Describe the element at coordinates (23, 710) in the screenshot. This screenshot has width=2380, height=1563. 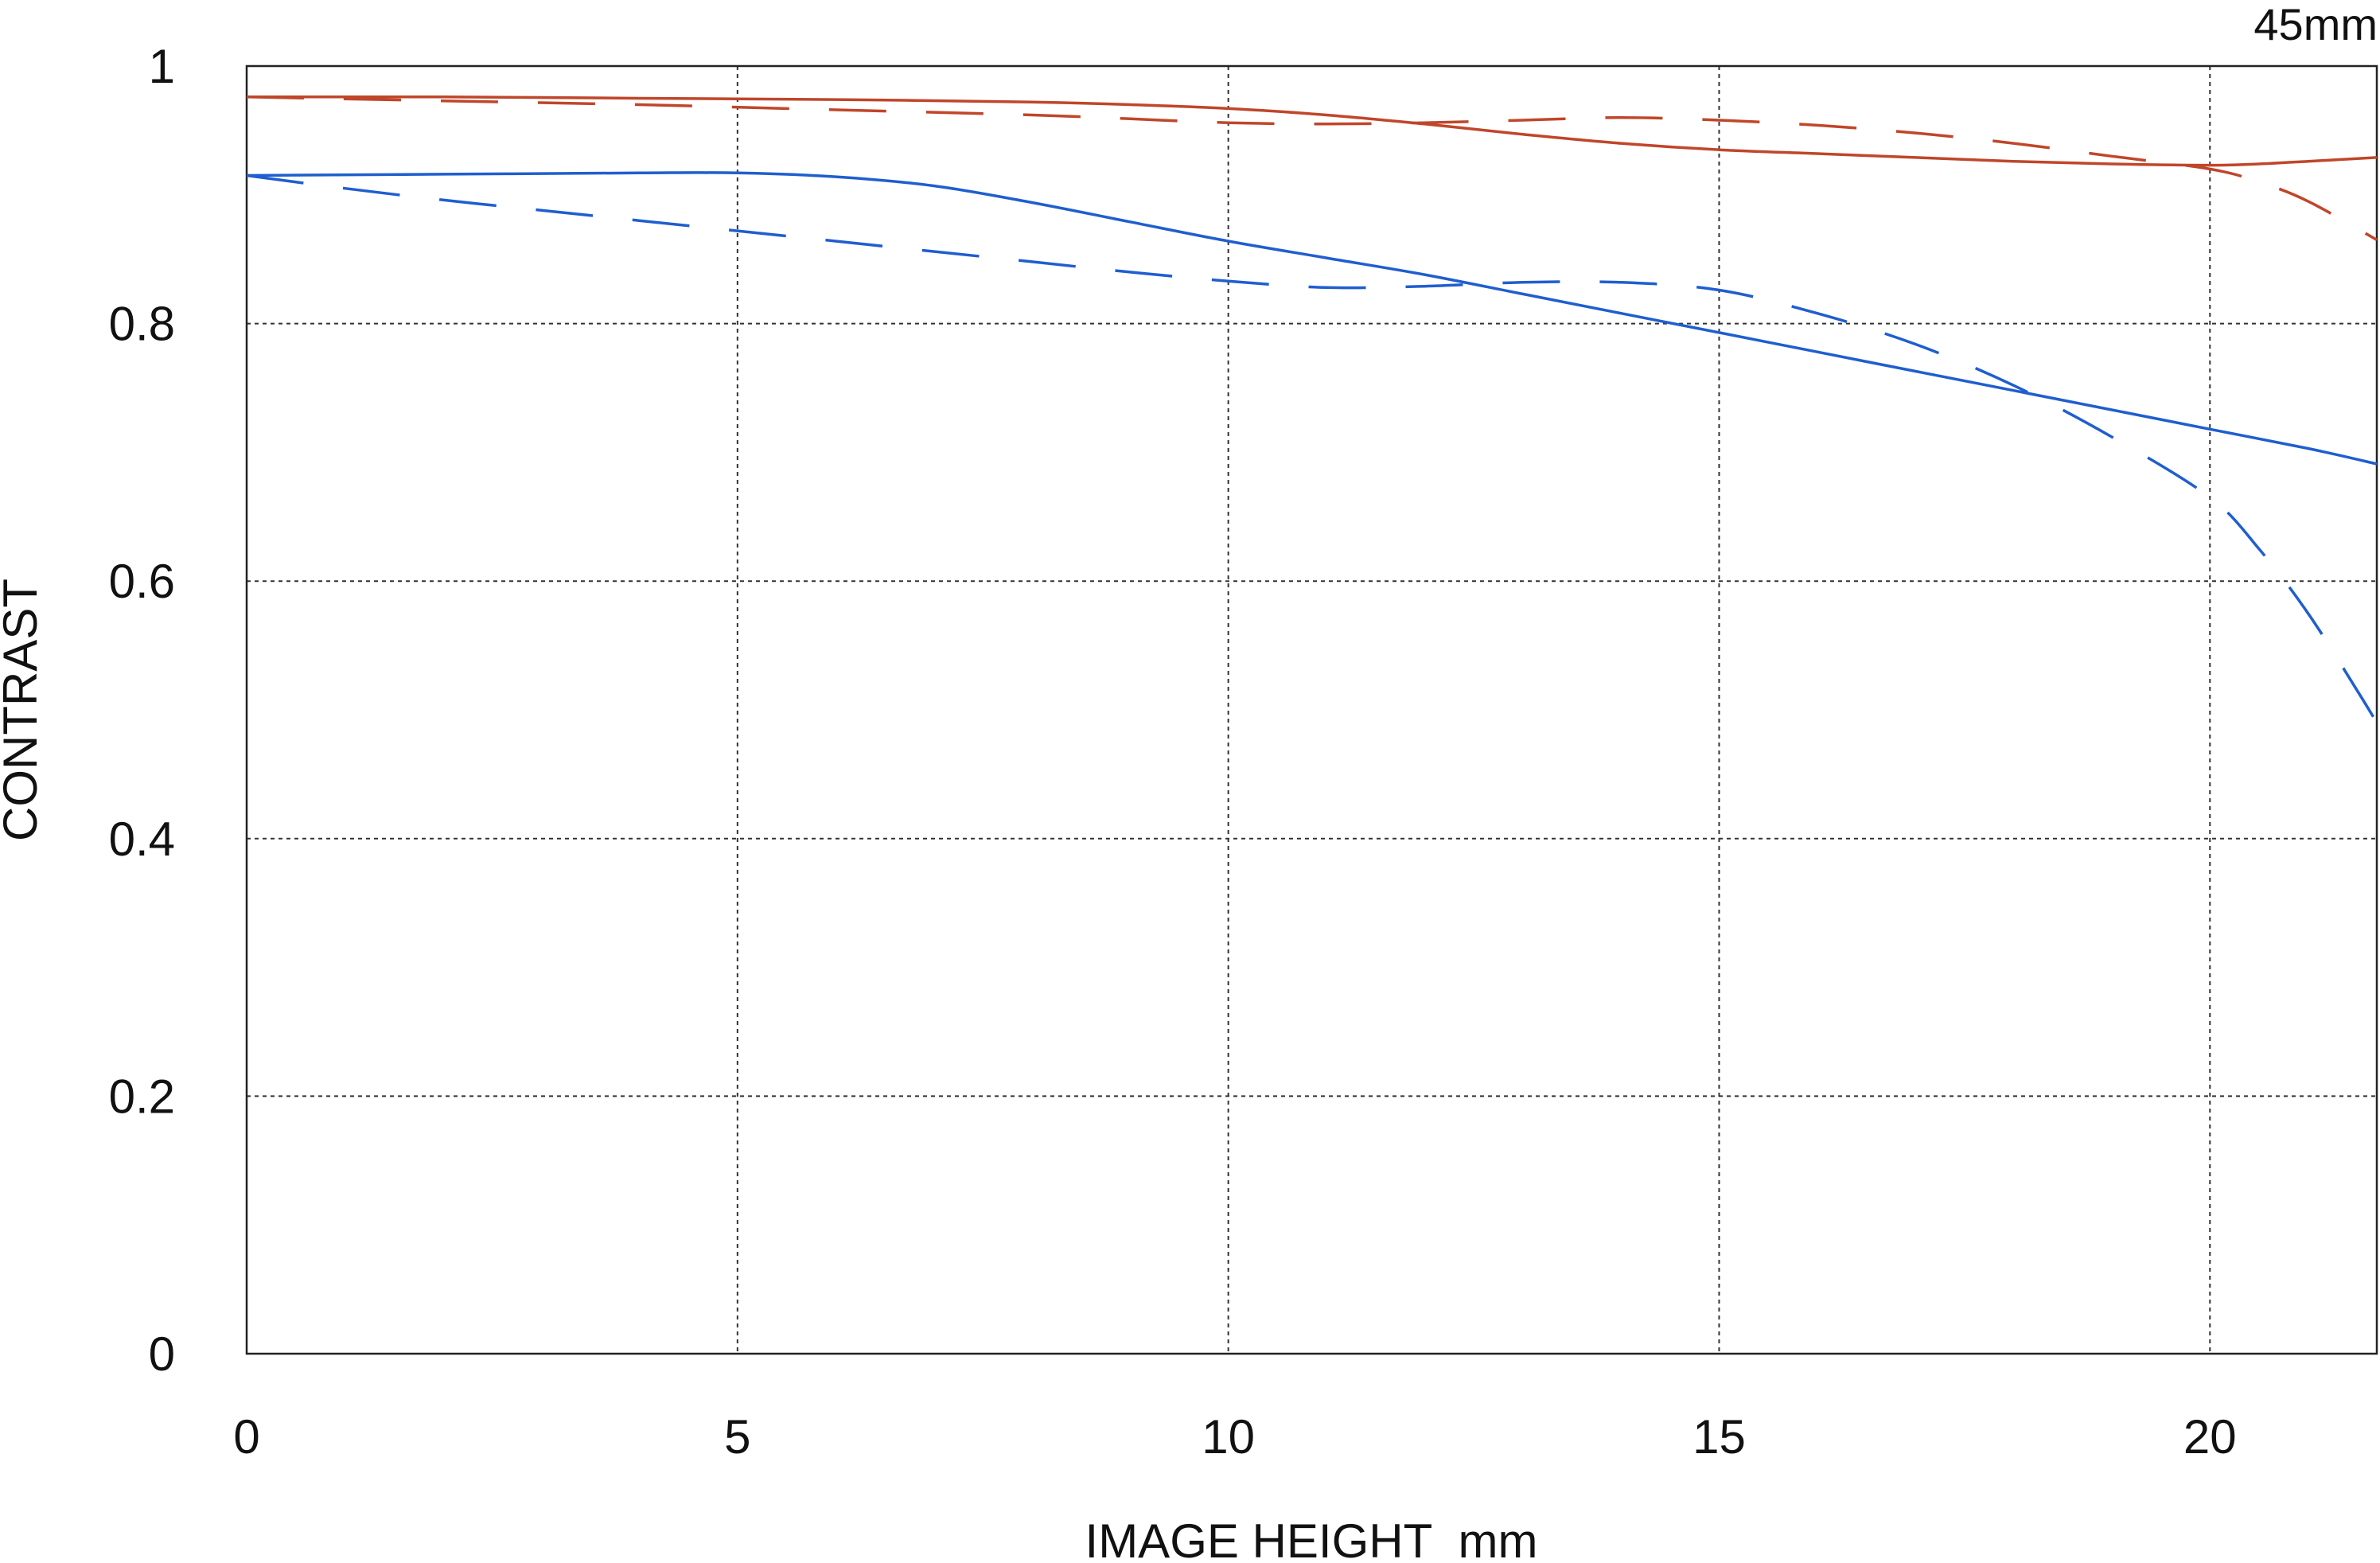
I see `y-axis-title: CONTRAST` at that location.